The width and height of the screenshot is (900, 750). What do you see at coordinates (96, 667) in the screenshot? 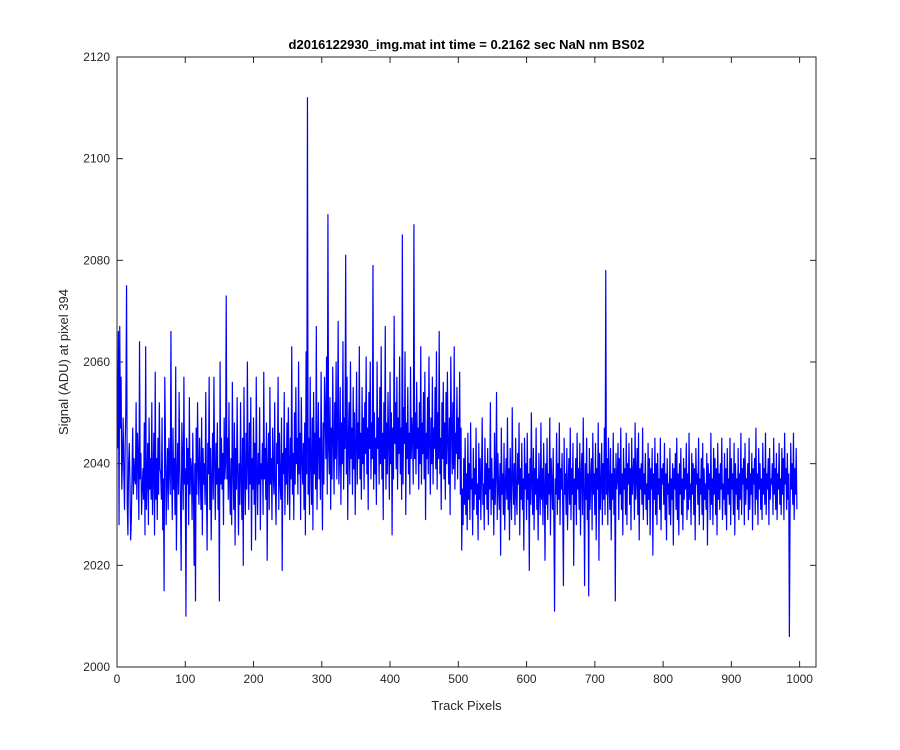
I see `y-tick-label: 2000` at bounding box center [96, 667].